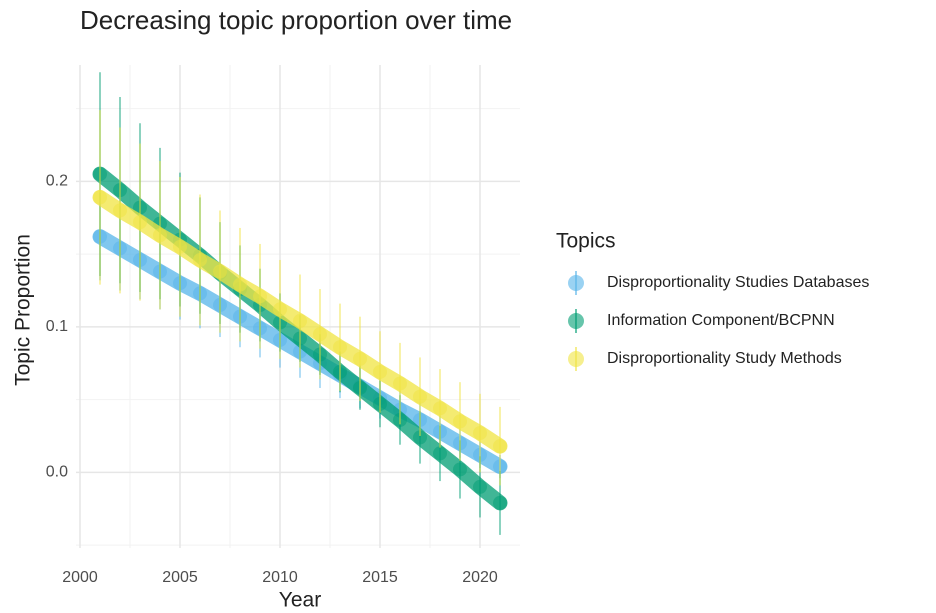 This screenshot has height=613, width=936. I want to click on x-tick-label: 2010, so click(280, 577).